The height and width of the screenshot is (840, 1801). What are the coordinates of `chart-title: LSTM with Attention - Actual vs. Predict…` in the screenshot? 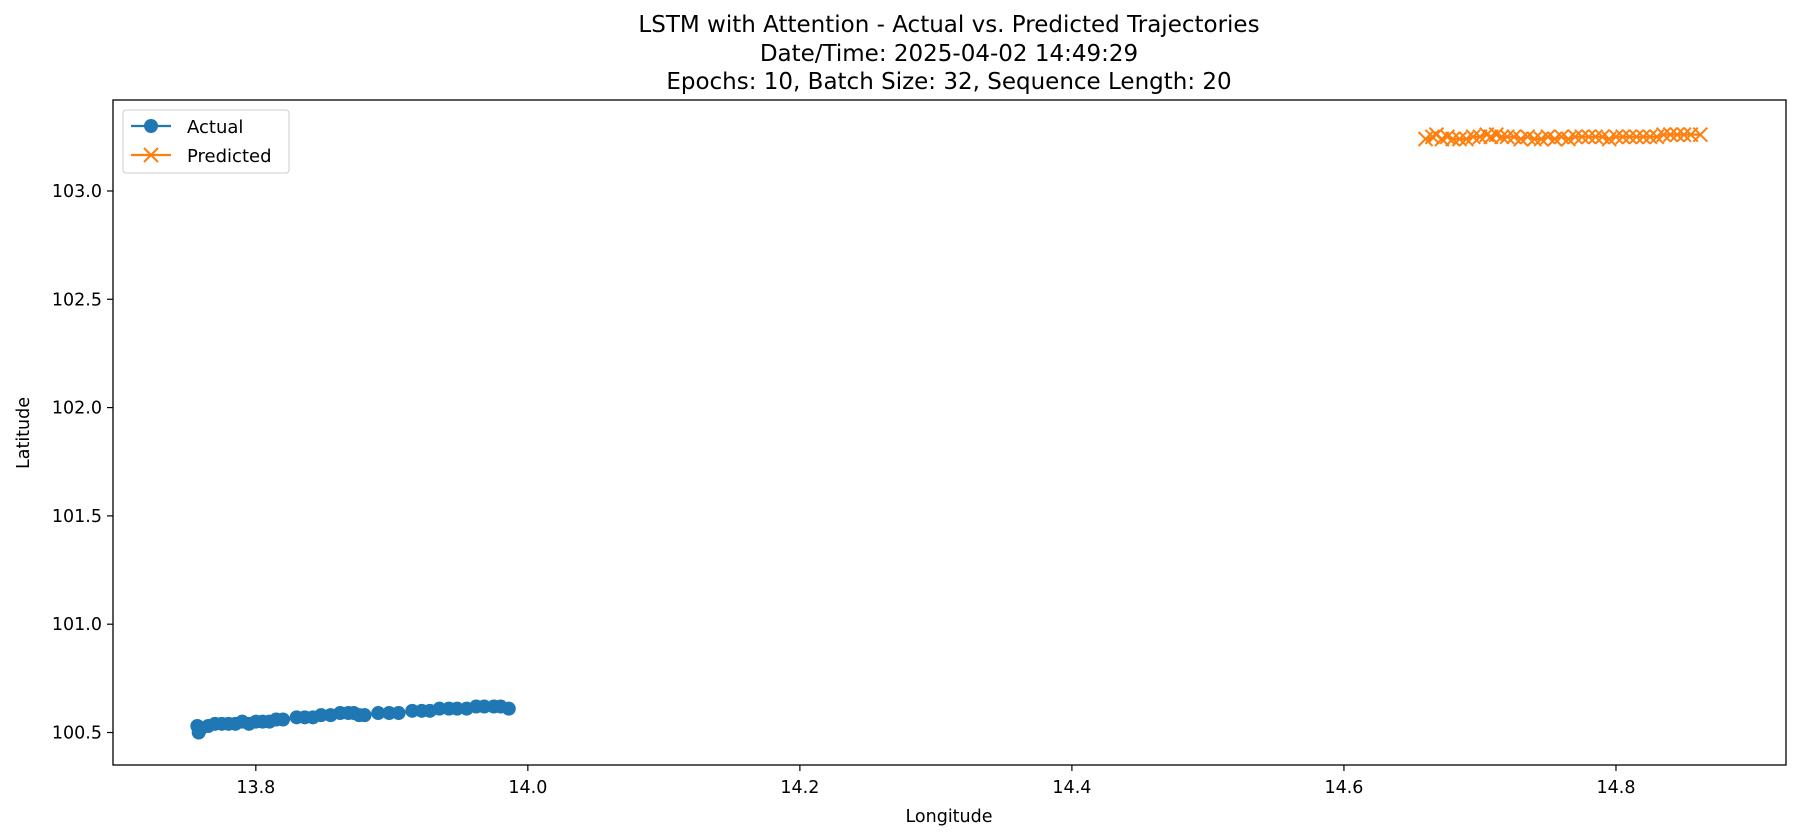 It's located at (948, 53).